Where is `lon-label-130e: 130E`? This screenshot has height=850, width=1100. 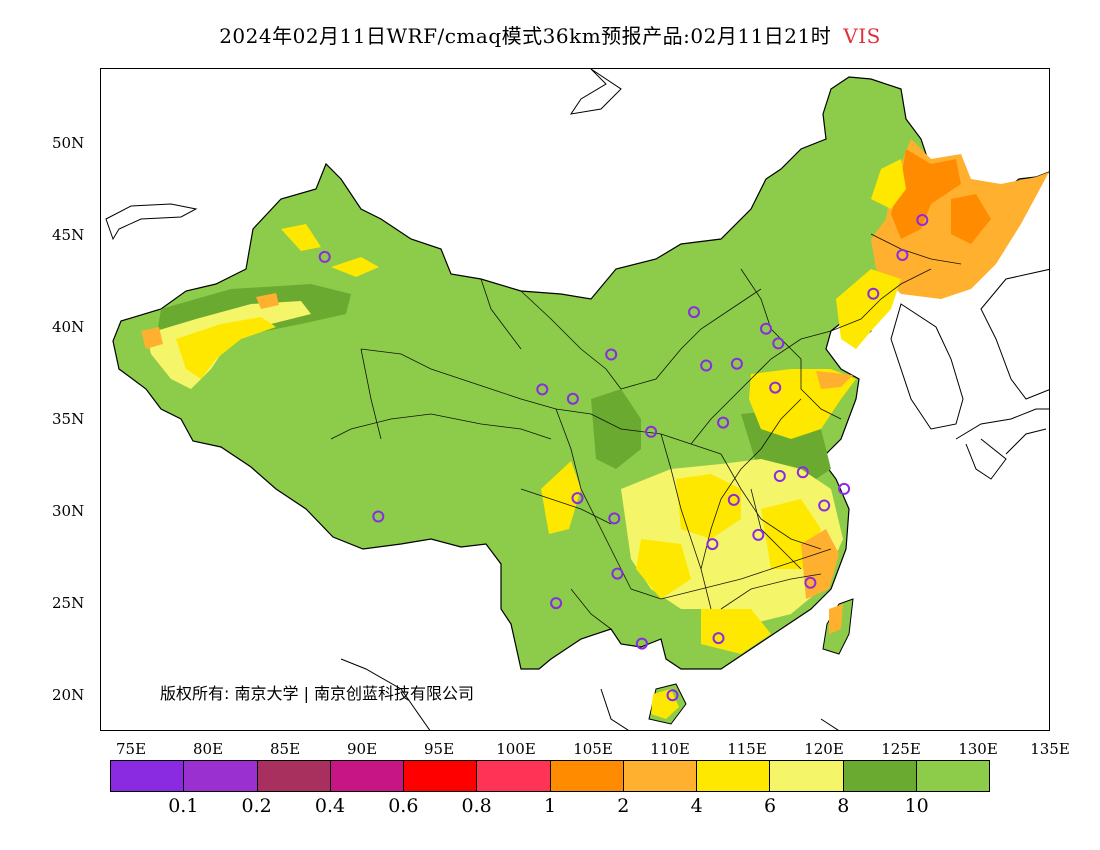
lon-label-130e: 130E is located at coordinates (978, 749).